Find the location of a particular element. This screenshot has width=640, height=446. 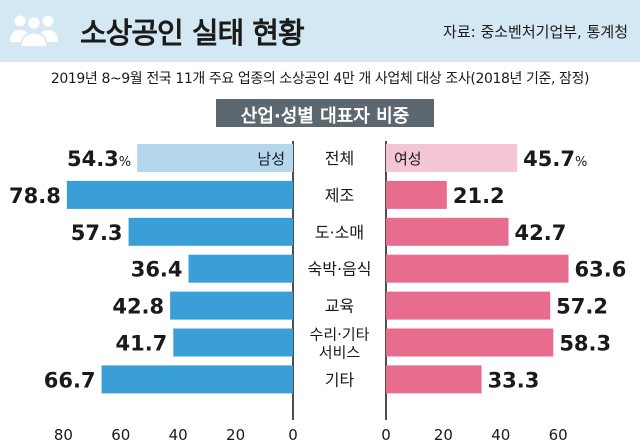

data-label-male: 41.7 is located at coordinates (141, 344).